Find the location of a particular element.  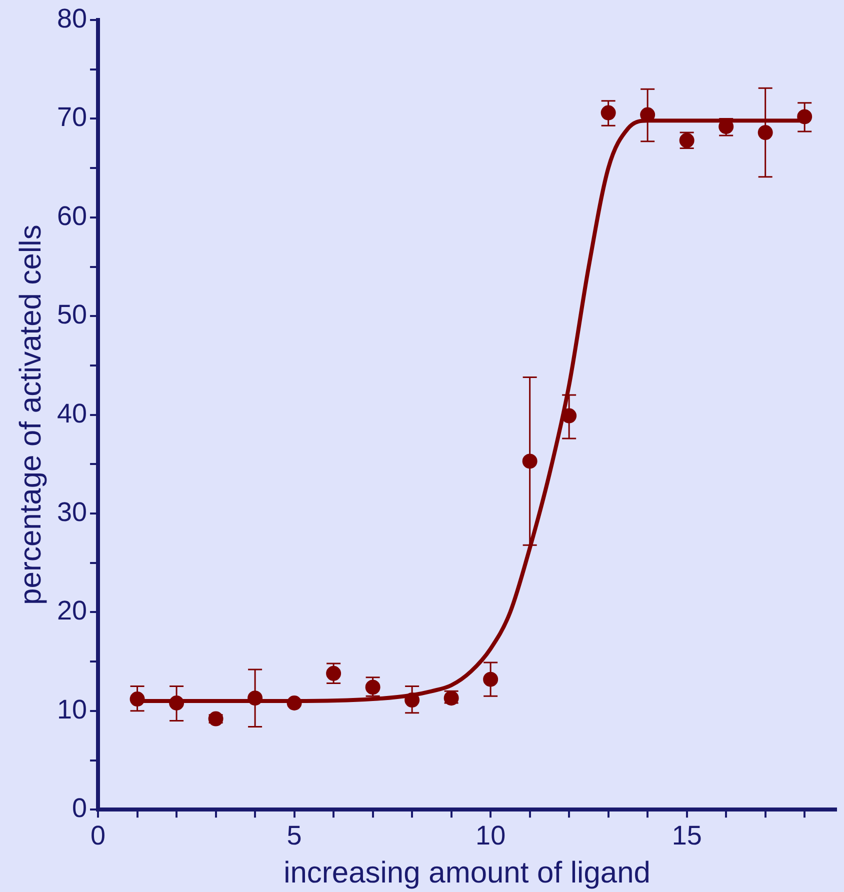

y-tick-label: 20 is located at coordinates (72, 611).